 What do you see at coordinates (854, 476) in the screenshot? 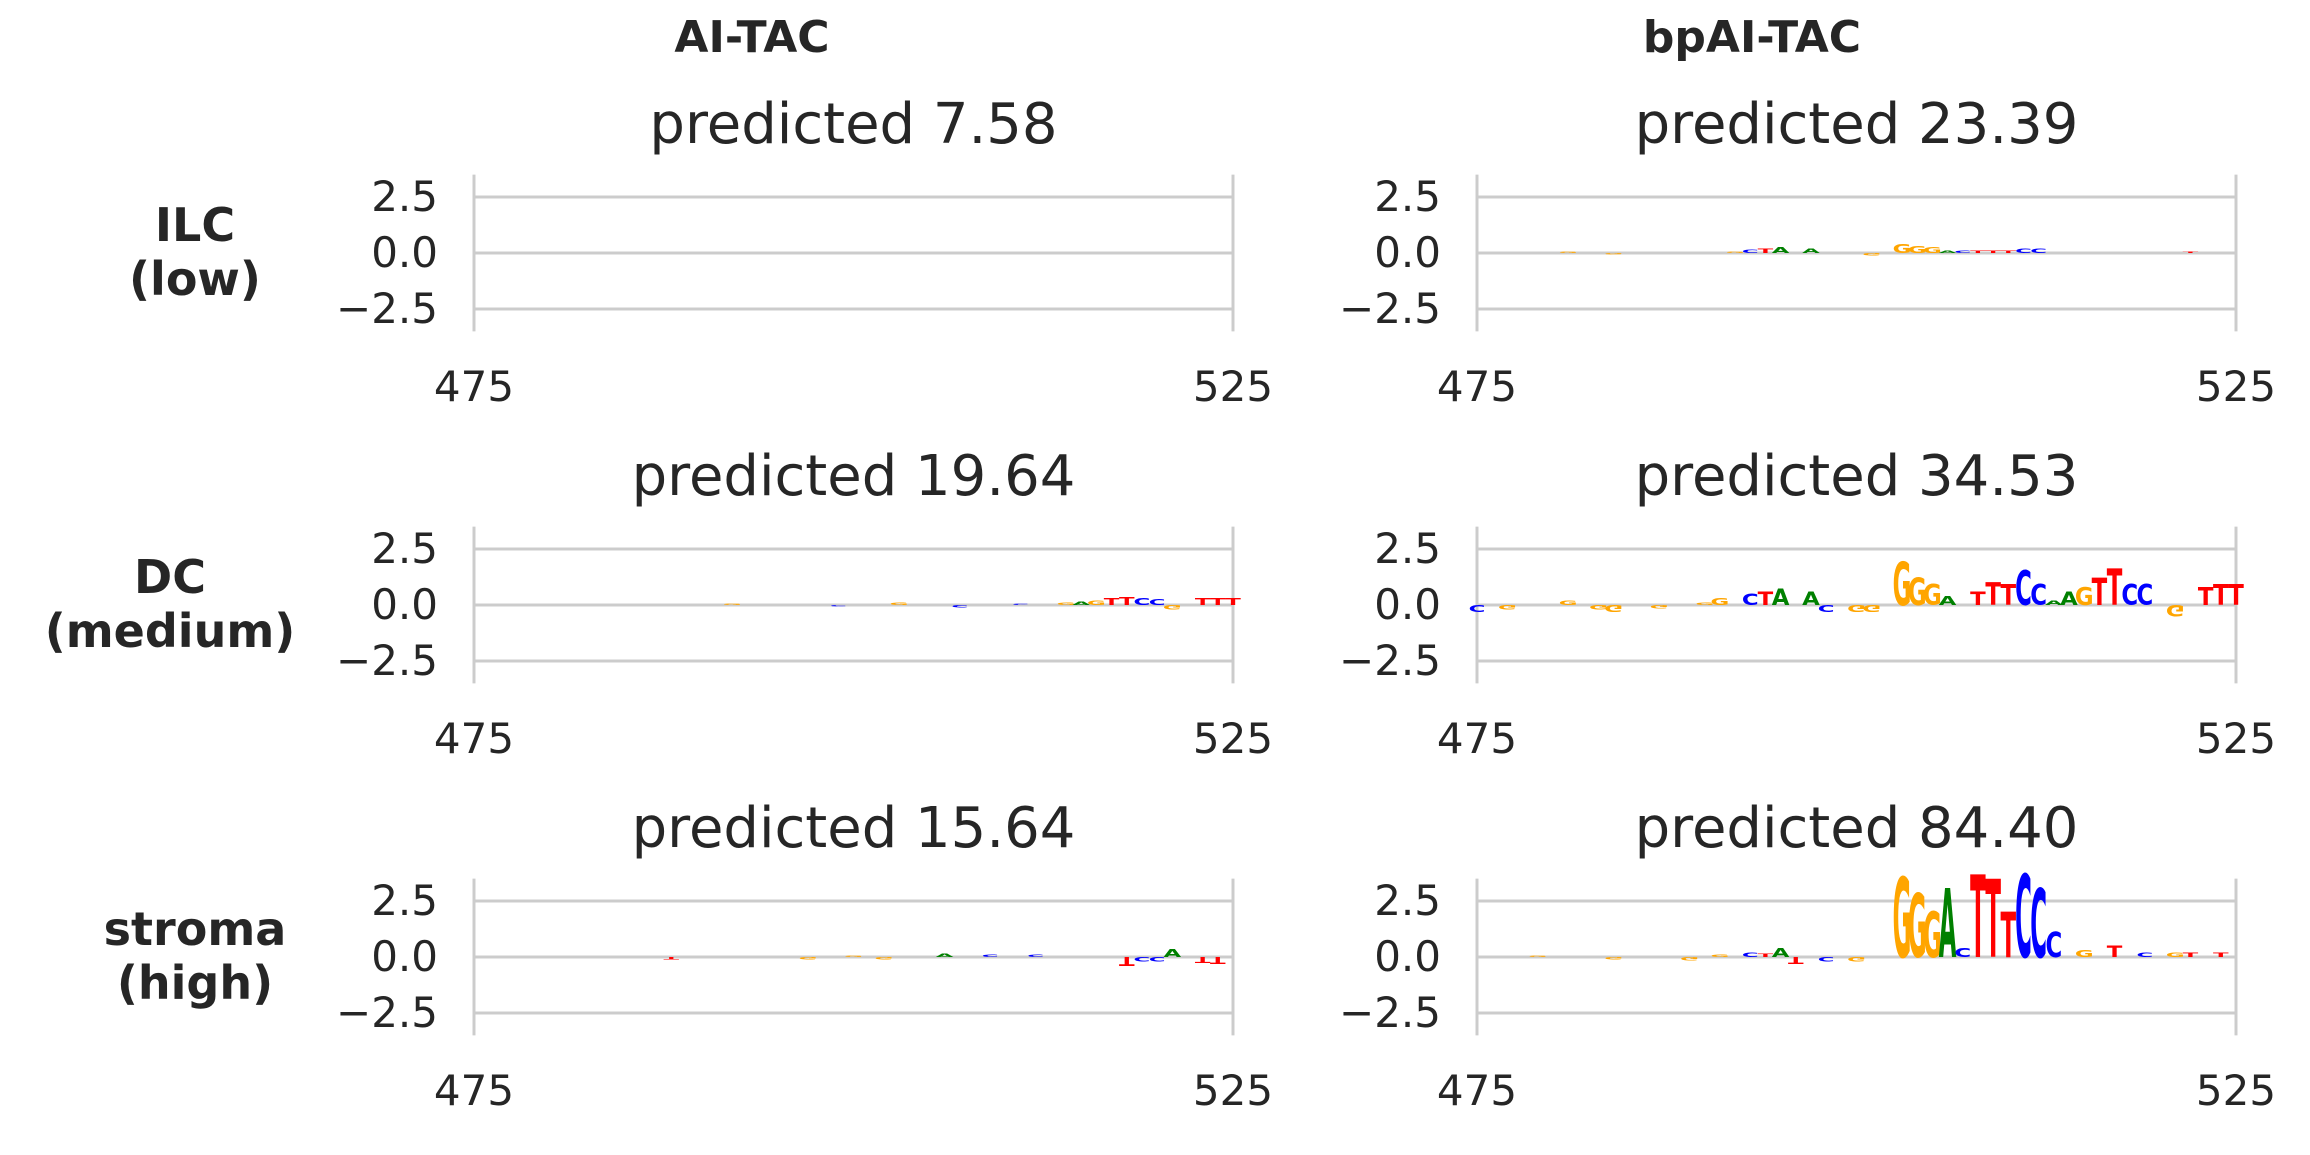
I see `panel-title: predicted 19.64` at bounding box center [854, 476].